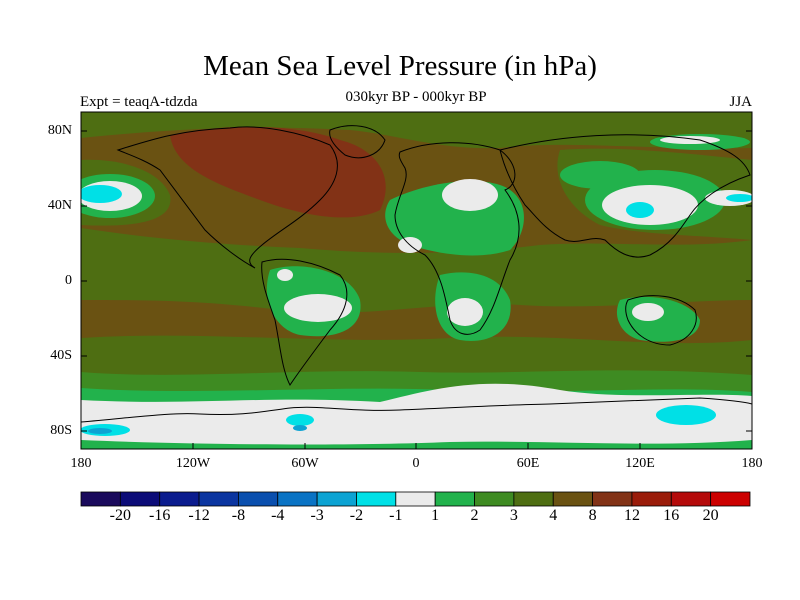  Describe the element at coordinates (470, 195) in the screenshot. I see `field-white-sahara` at that location.